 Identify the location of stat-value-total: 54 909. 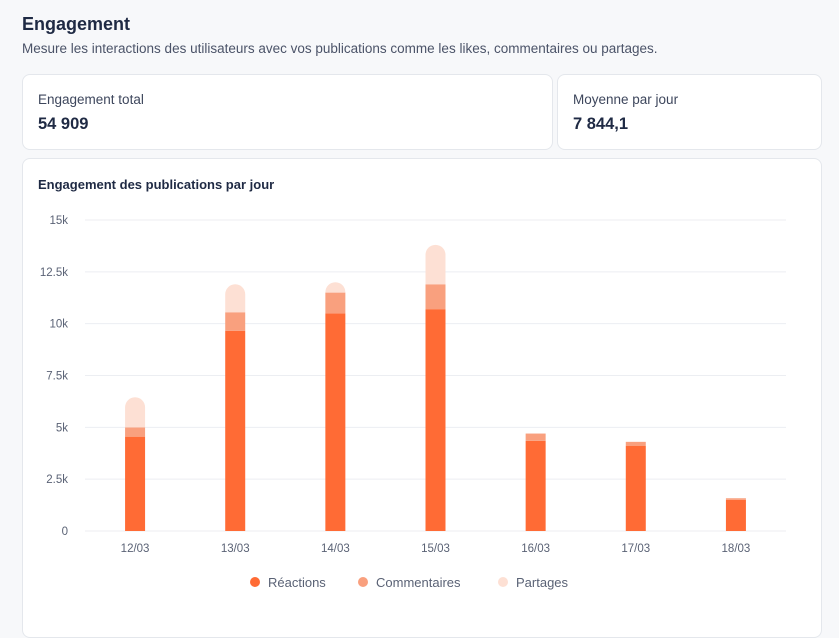
(63, 124).